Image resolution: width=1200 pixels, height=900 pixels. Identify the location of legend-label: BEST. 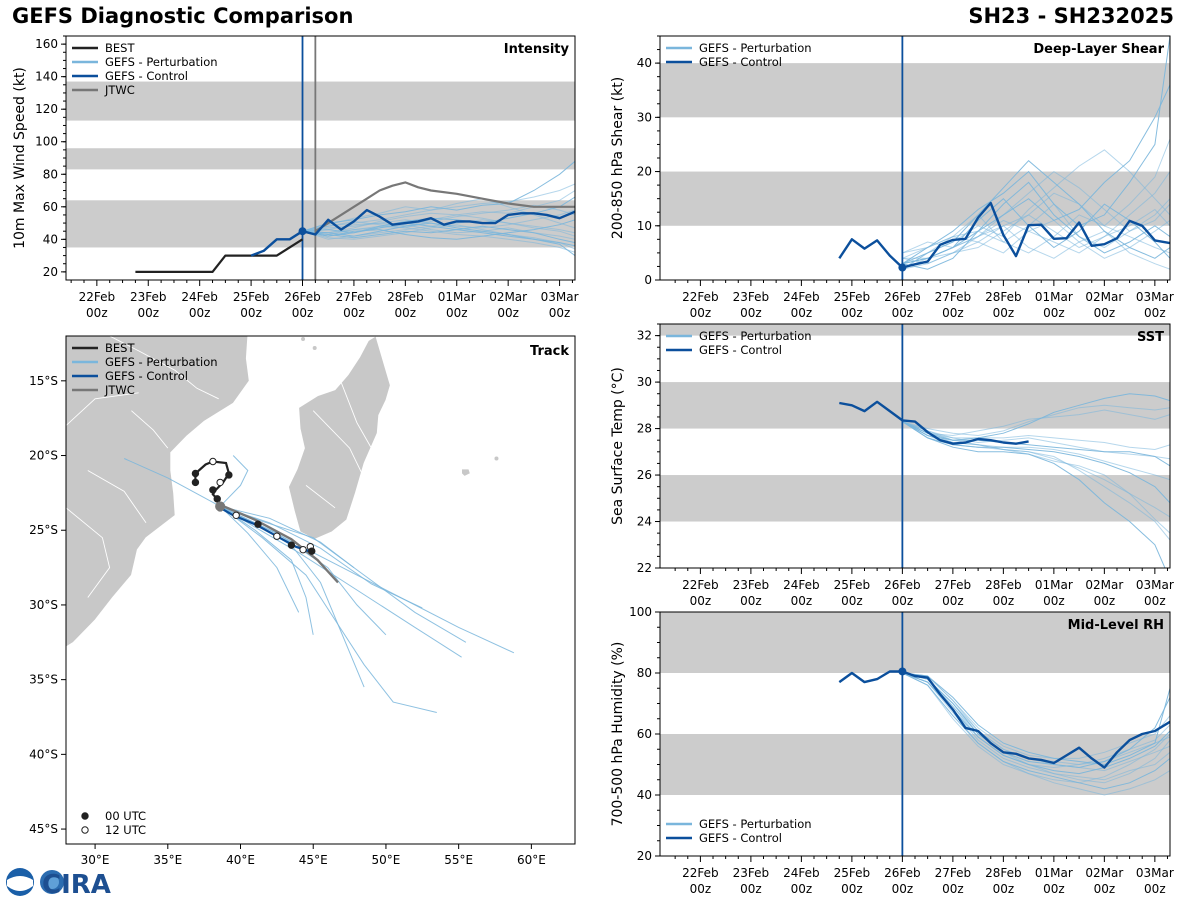
(120, 48).